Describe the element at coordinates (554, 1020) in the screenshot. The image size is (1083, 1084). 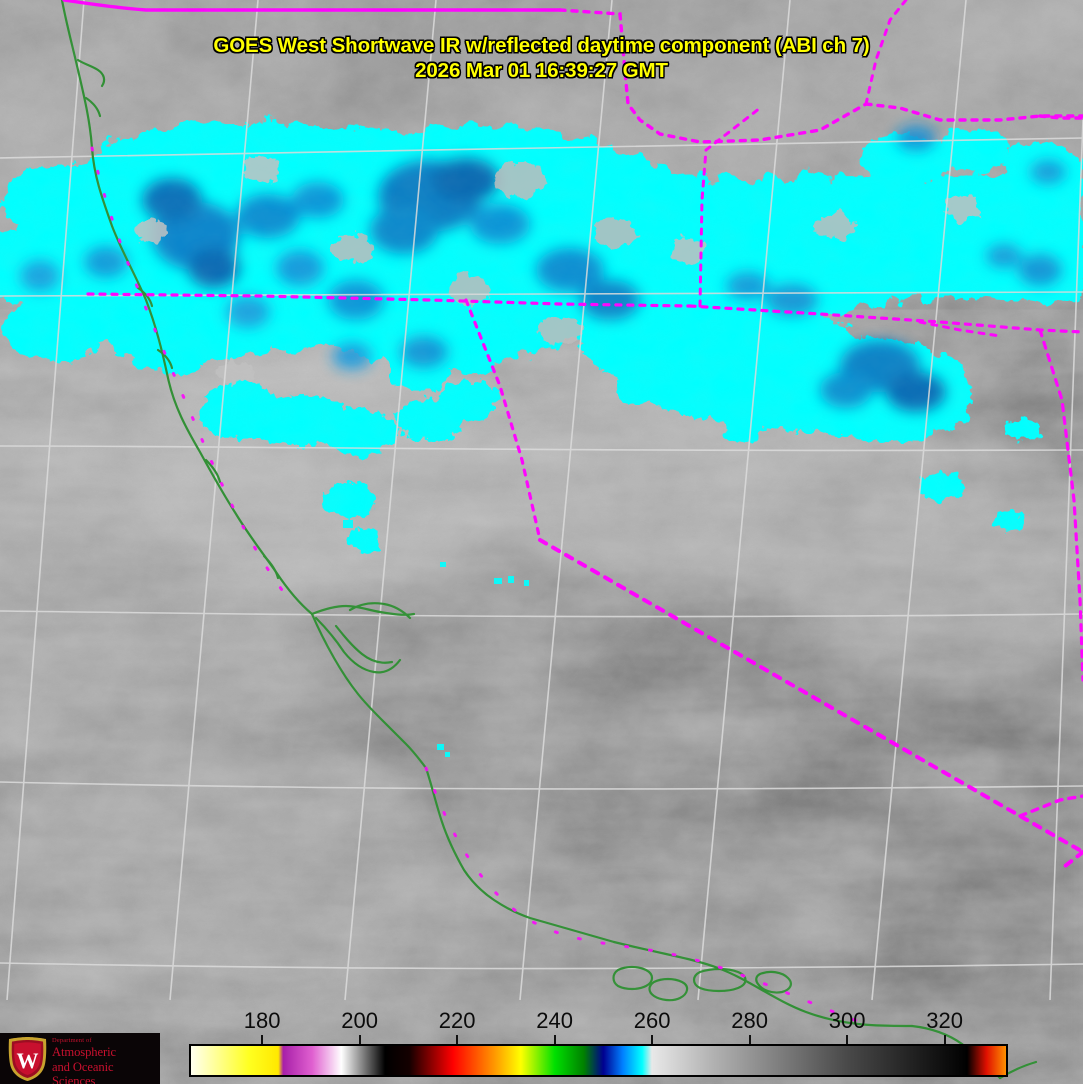
I see `colorbar-tick-label: 240` at that location.